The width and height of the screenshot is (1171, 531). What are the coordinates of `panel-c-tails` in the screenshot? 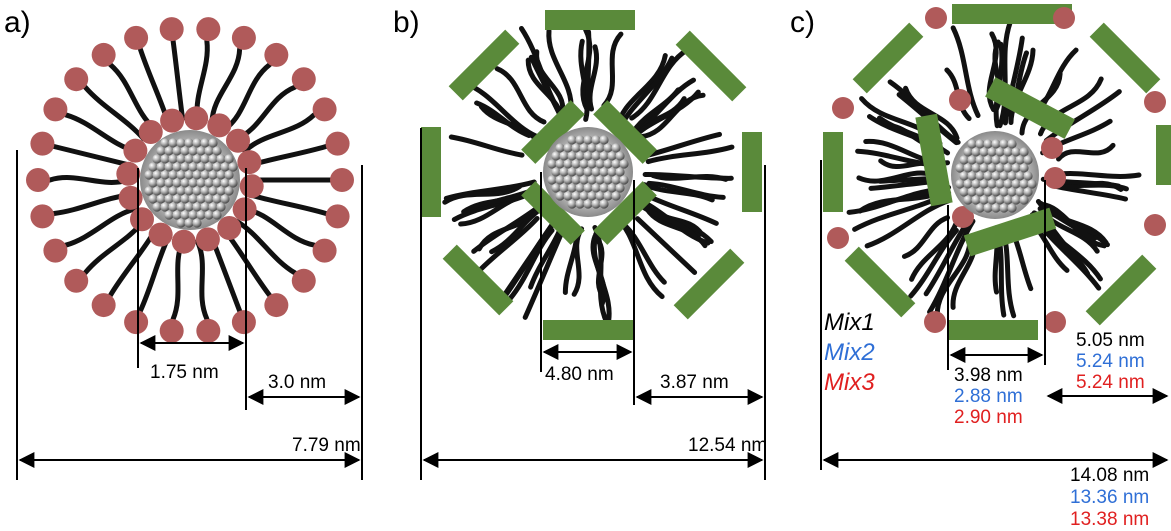 It's located at (994, 169).